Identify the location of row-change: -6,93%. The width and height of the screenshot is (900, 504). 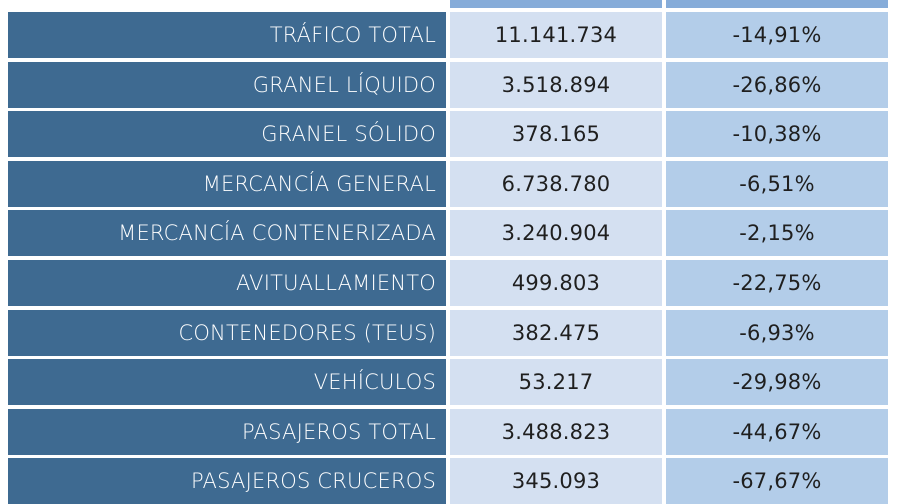
(777, 332).